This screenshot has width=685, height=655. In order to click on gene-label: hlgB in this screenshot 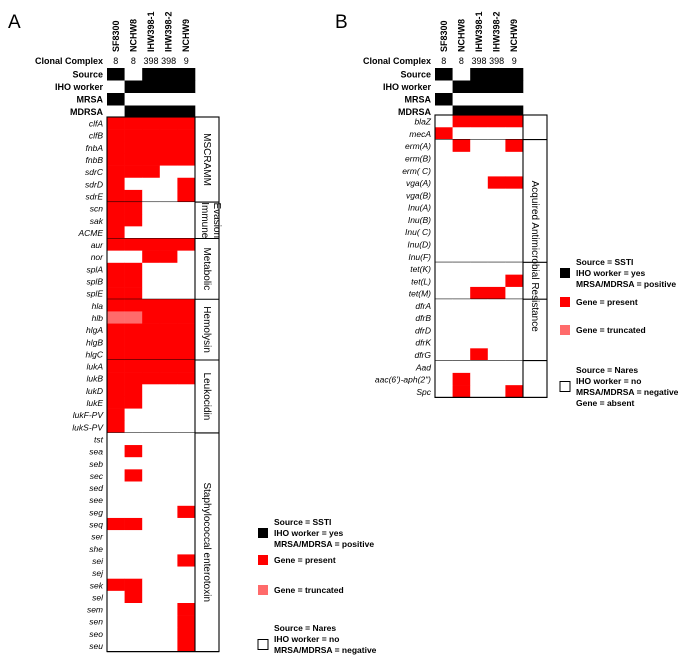, I will do `click(94, 342)`.